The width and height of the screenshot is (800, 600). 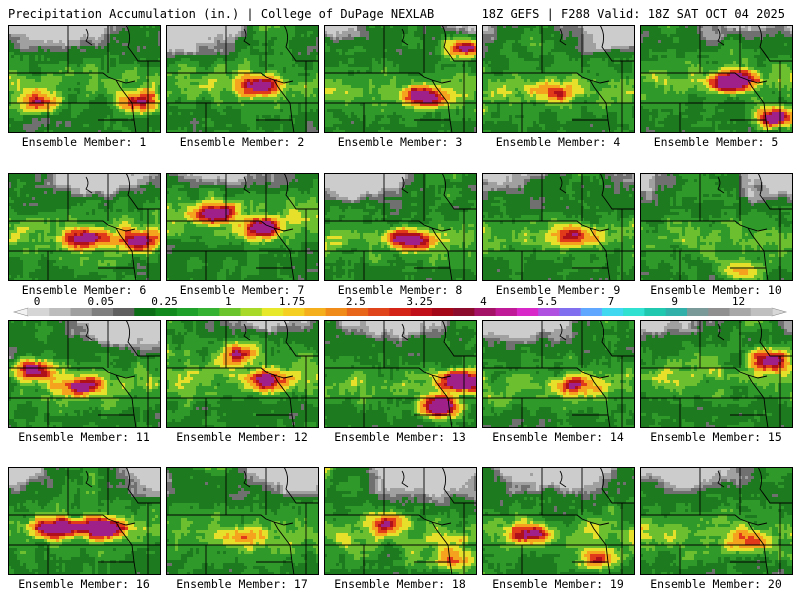 What do you see at coordinates (483, 302) in the screenshot?
I see `colorbar-tick-label: 4` at bounding box center [483, 302].